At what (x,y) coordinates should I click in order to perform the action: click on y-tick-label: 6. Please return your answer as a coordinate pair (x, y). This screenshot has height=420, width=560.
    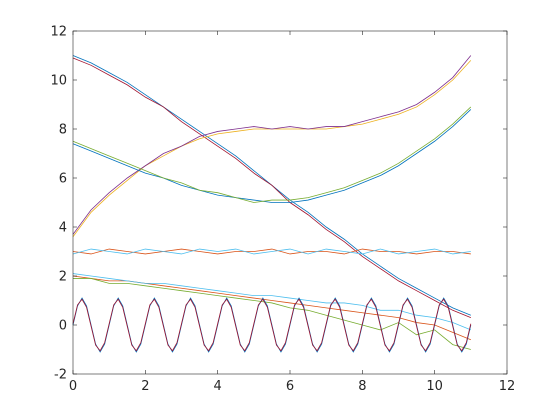
    Looking at the image, I should click on (63, 179).